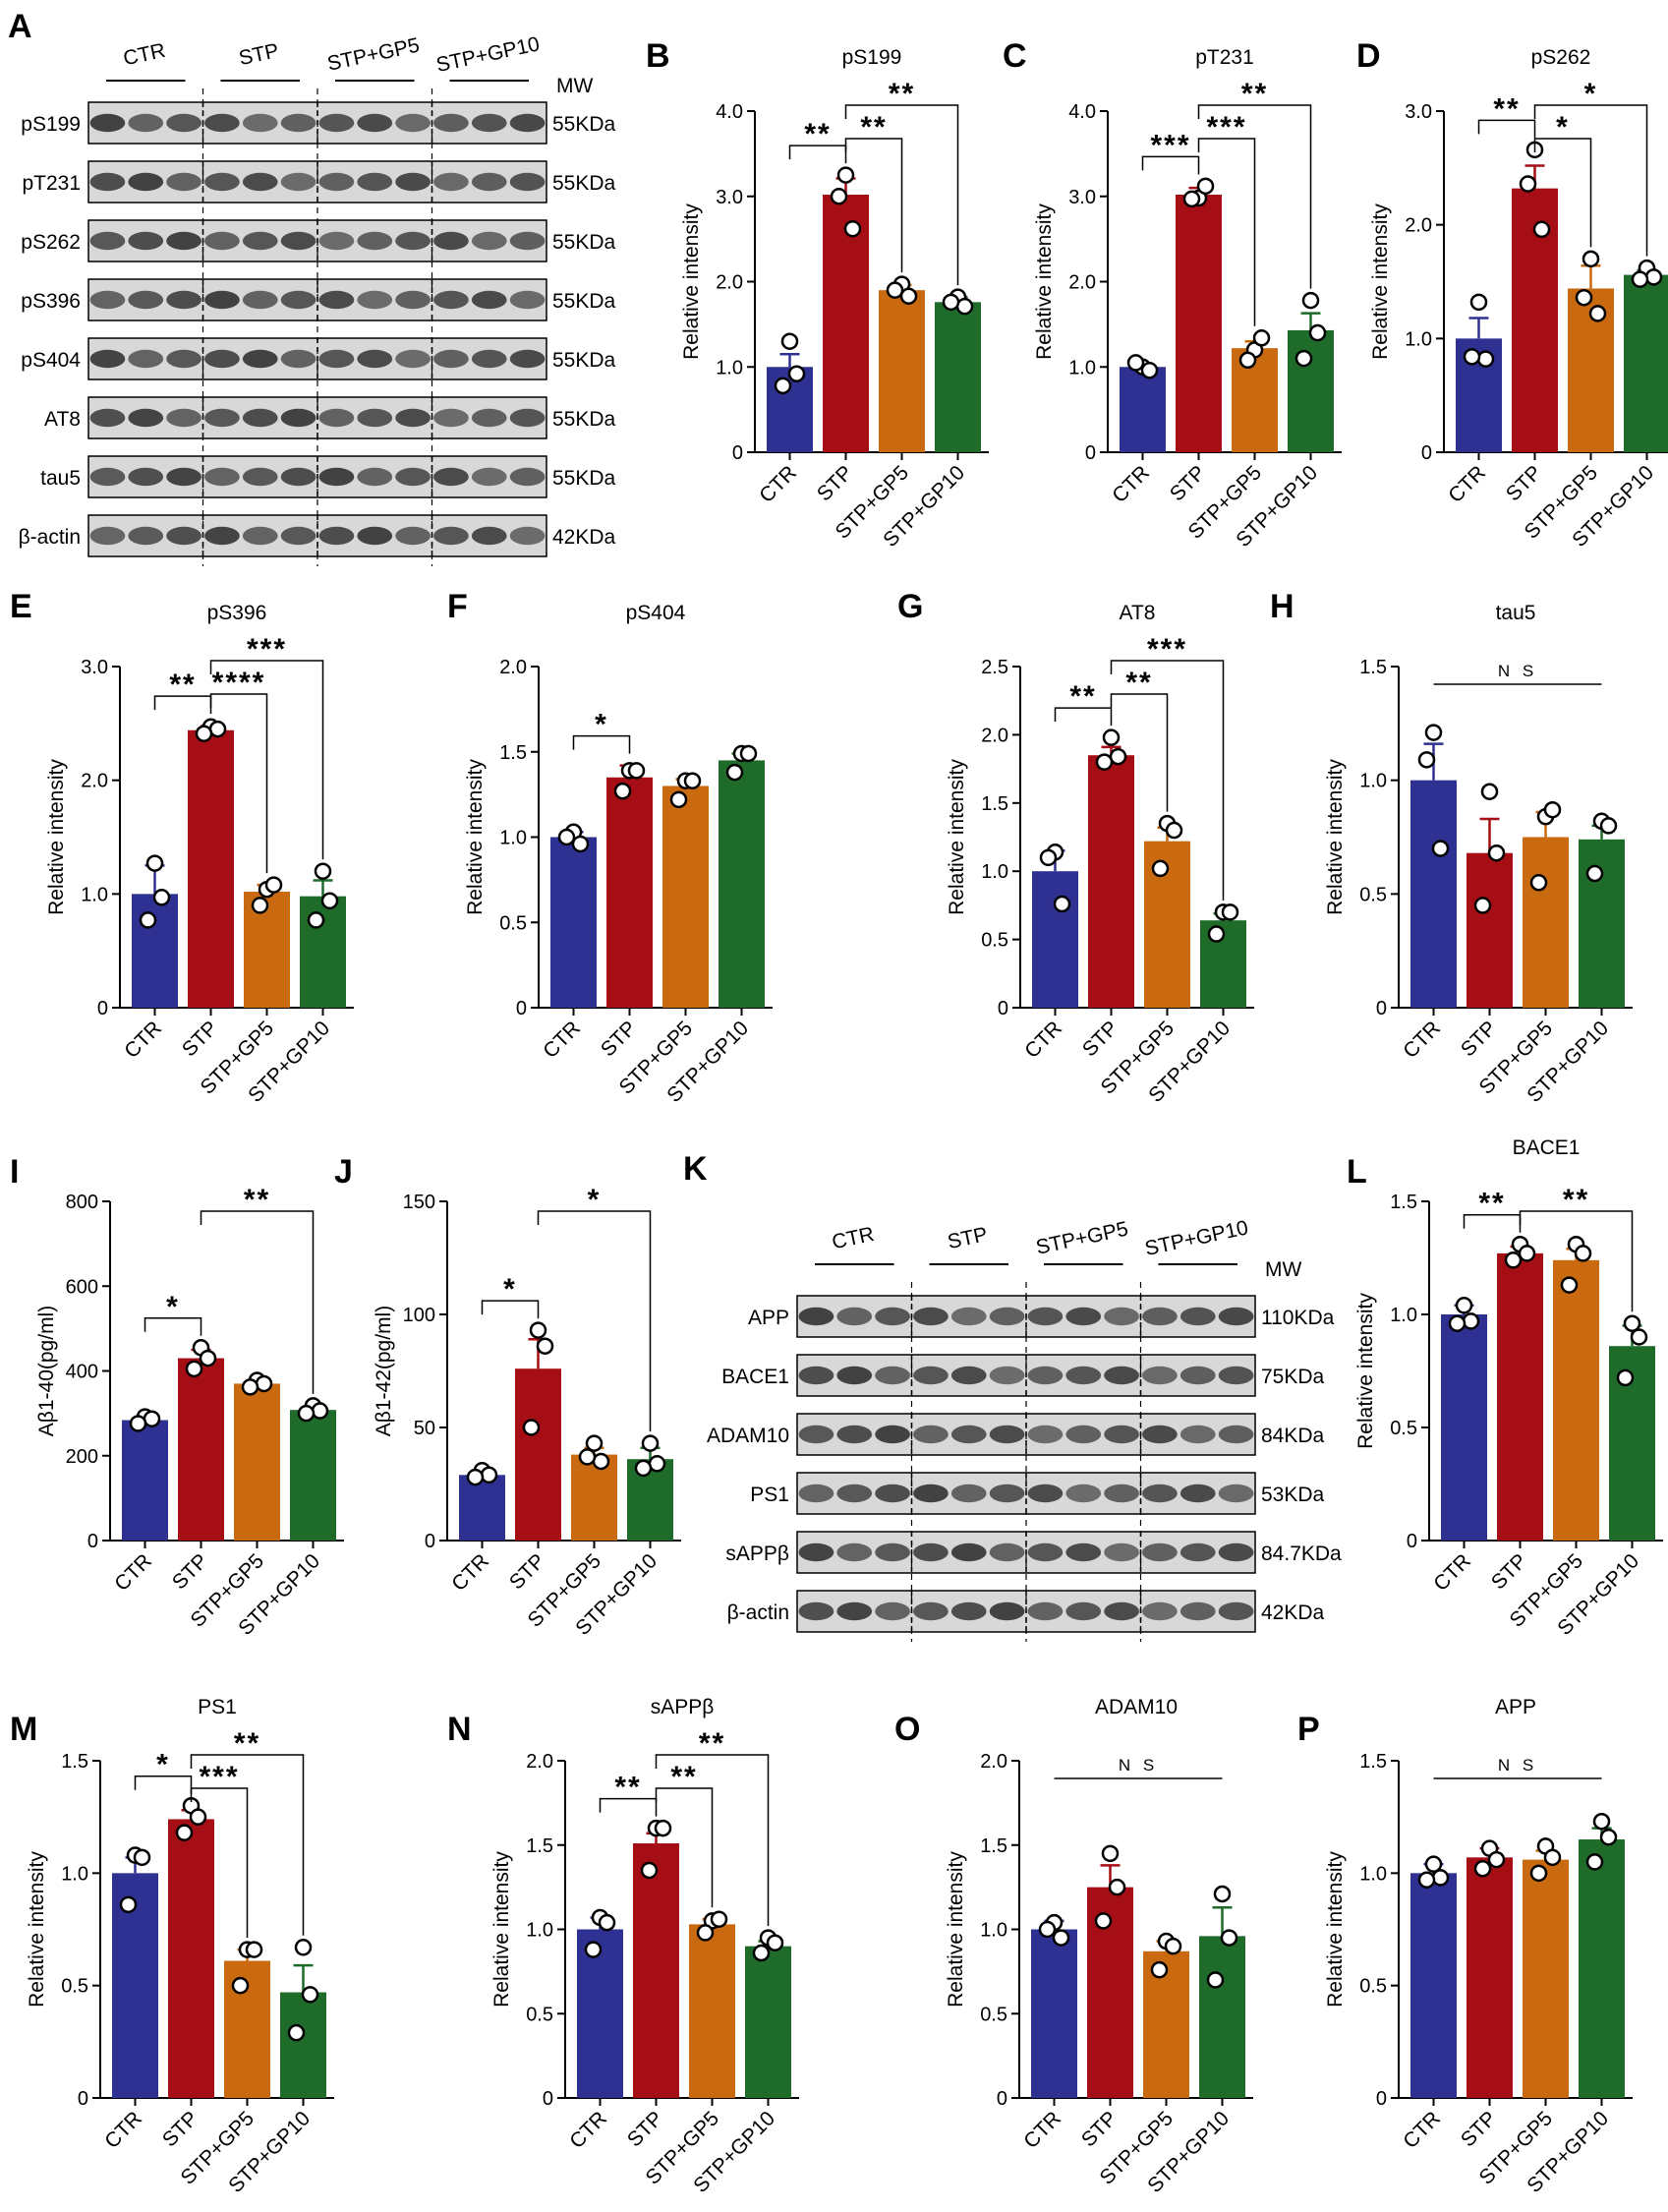  I want to click on y-tick-label: 1.0, so click(994, 872).